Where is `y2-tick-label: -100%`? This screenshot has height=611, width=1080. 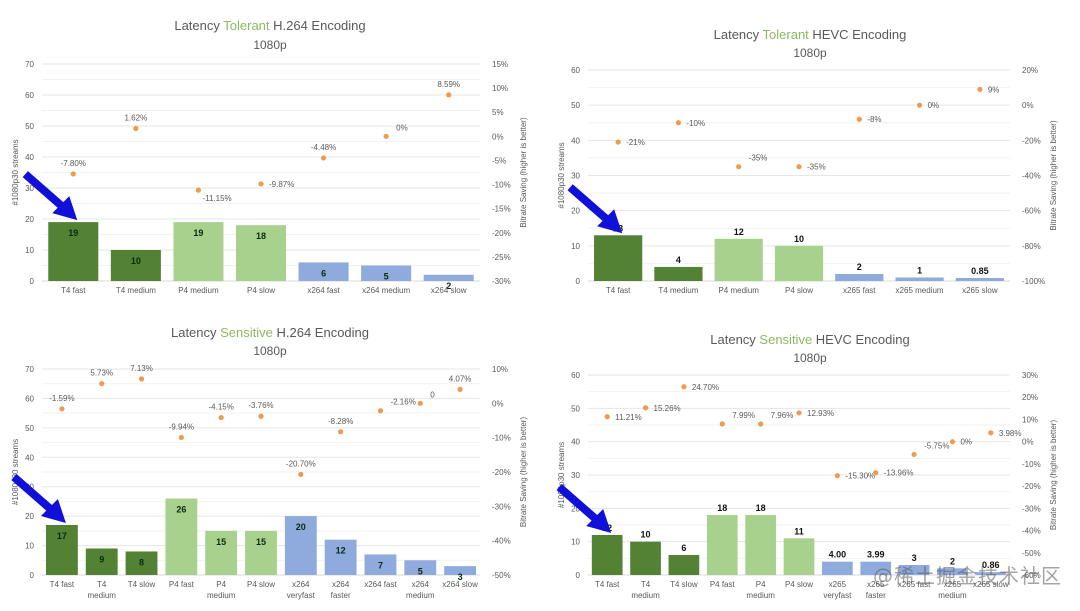
y2-tick-label: -100% is located at coordinates (1033, 281).